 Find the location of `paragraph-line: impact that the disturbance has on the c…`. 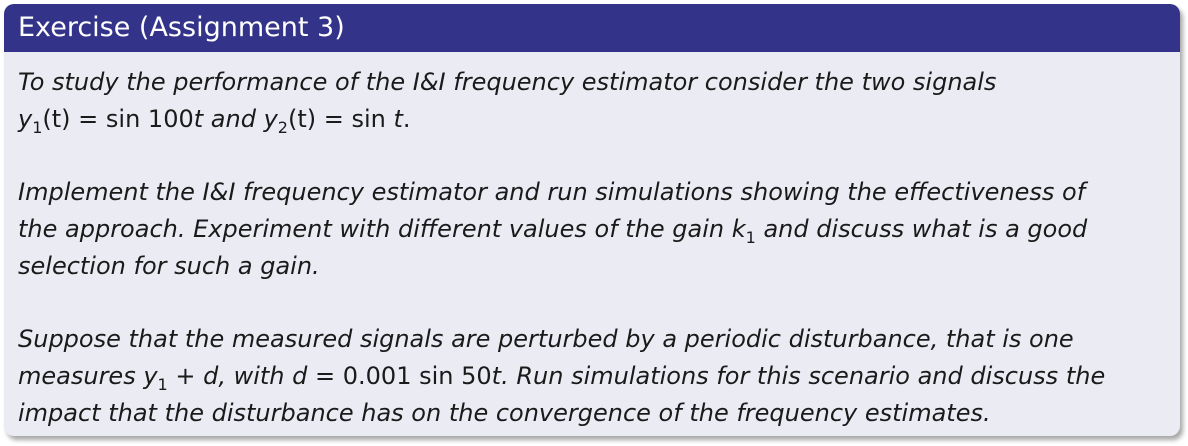

paragraph-line: impact that the disturbance has on the c… is located at coordinates (504, 413).